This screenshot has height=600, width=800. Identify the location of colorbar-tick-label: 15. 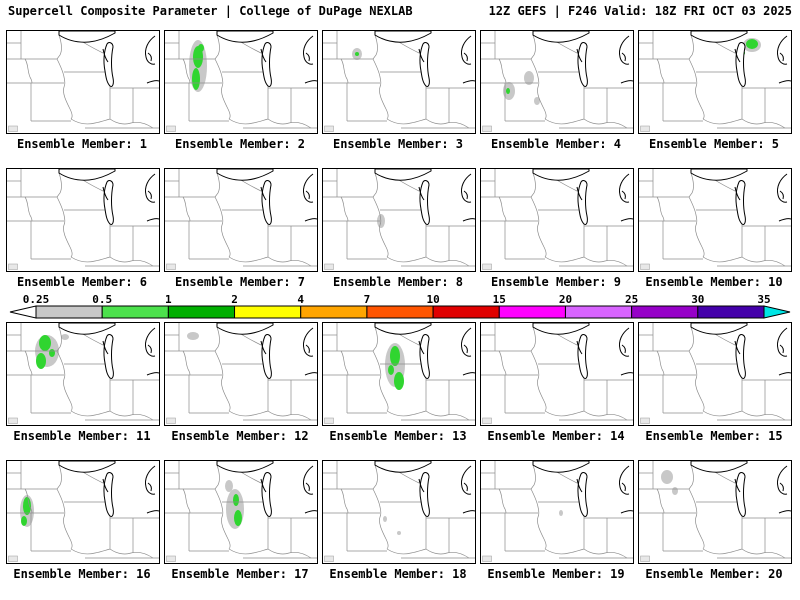
(499, 300).